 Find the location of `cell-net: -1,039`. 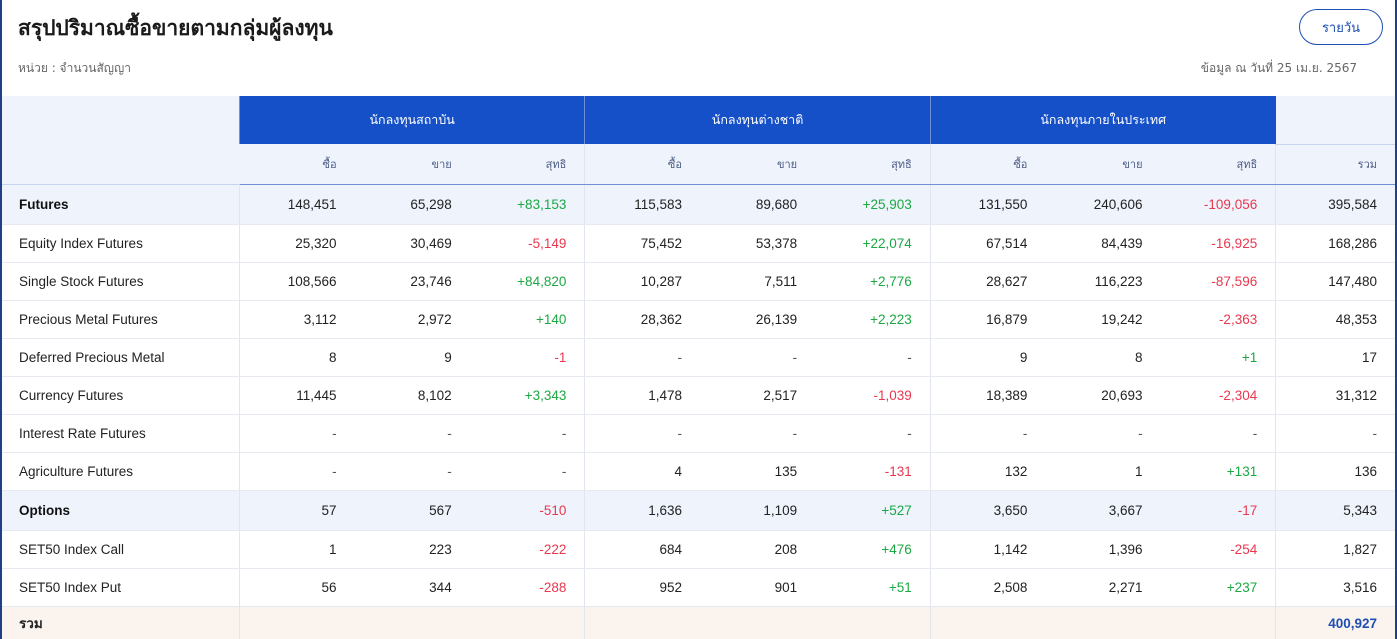

cell-net: -1,039 is located at coordinates (873, 395).